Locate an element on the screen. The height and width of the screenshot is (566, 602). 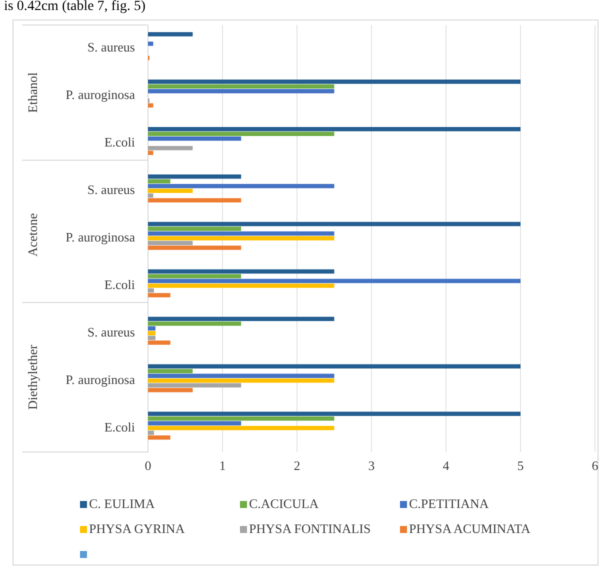
legend-label: C.PETITIANA is located at coordinates (449, 503).